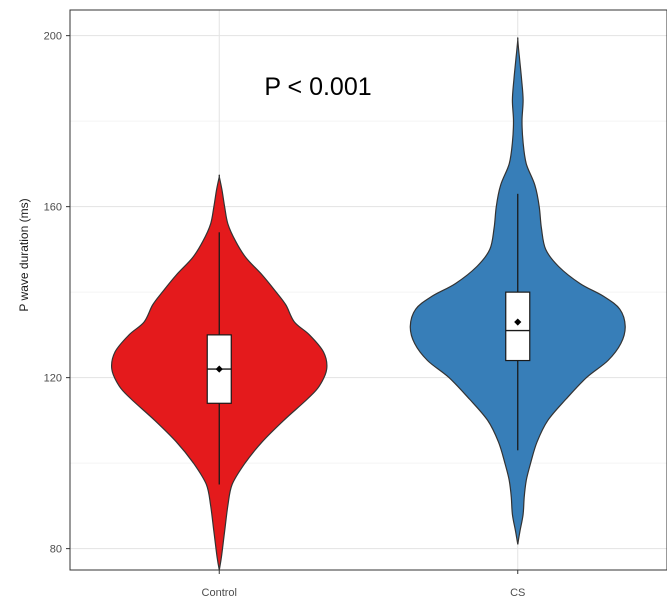 This screenshot has height=601, width=667. Describe the element at coordinates (53, 208) in the screenshot. I see `y-tick-label: 160` at that location.